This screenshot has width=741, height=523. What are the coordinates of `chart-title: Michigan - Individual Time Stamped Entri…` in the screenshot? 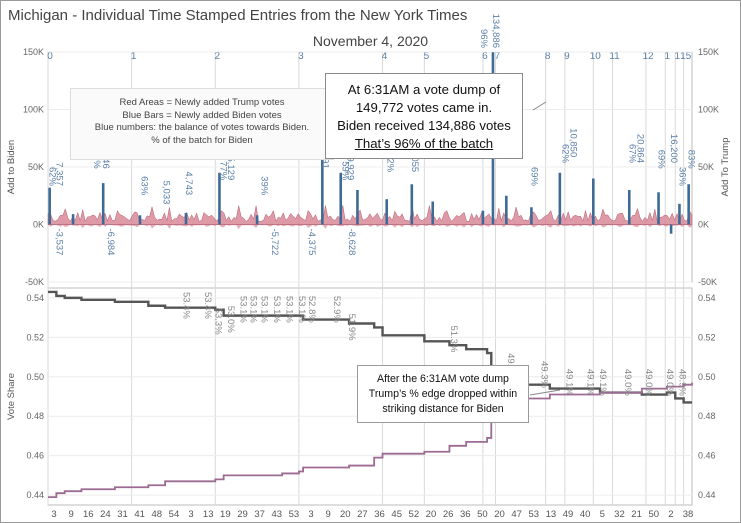 It's located at (238, 15).